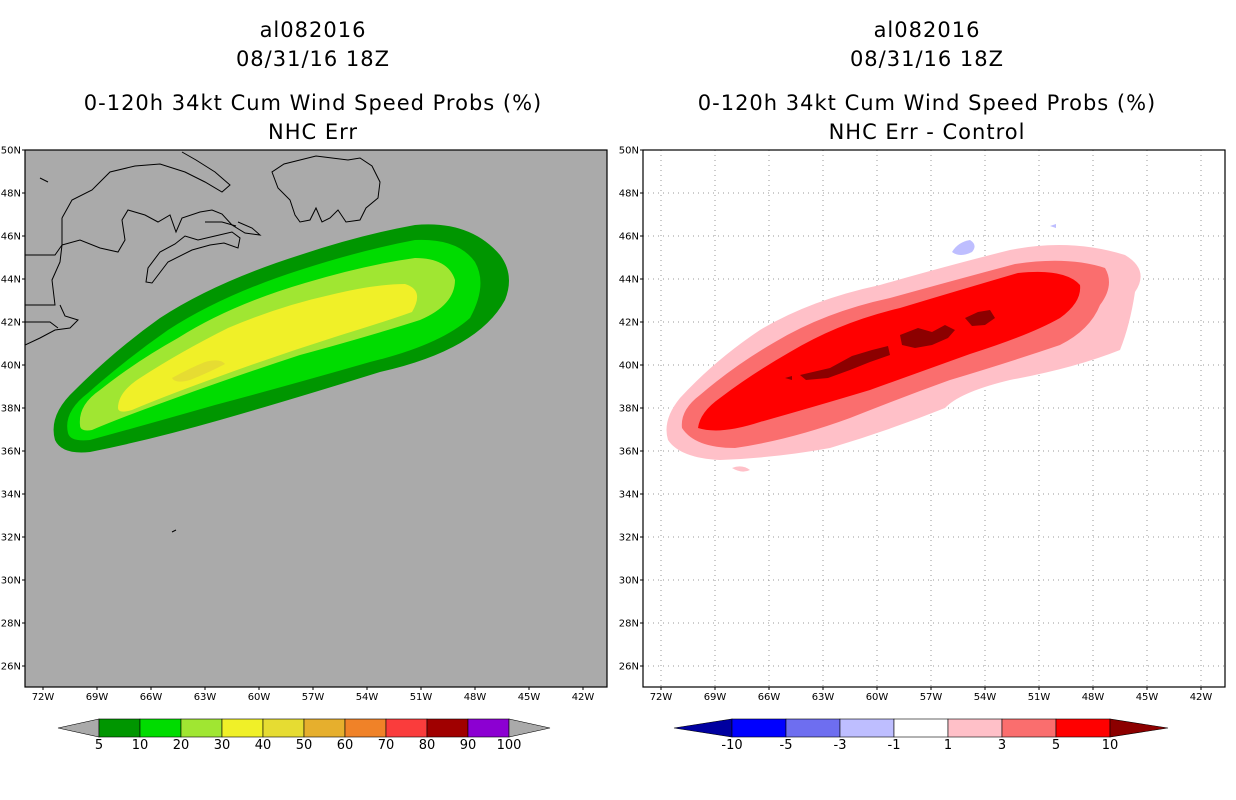 The width and height of the screenshot is (1236, 800). I want to click on right-lon-label: 60W, so click(877, 697).